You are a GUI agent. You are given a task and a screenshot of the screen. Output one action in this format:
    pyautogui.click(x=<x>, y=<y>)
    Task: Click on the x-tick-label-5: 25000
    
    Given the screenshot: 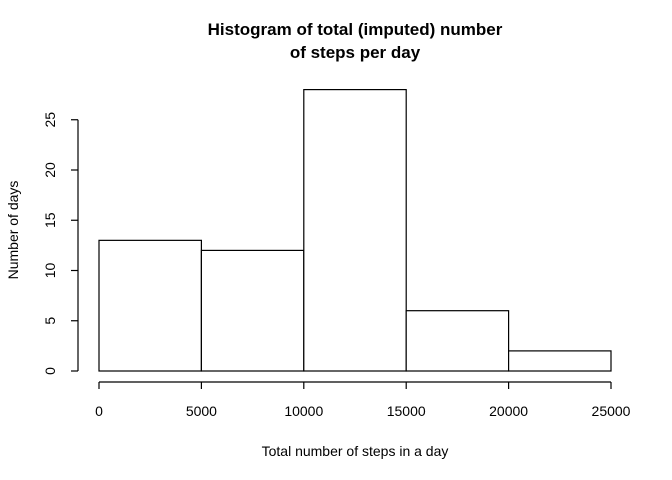 What is the action you would take?
    pyautogui.click(x=611, y=411)
    